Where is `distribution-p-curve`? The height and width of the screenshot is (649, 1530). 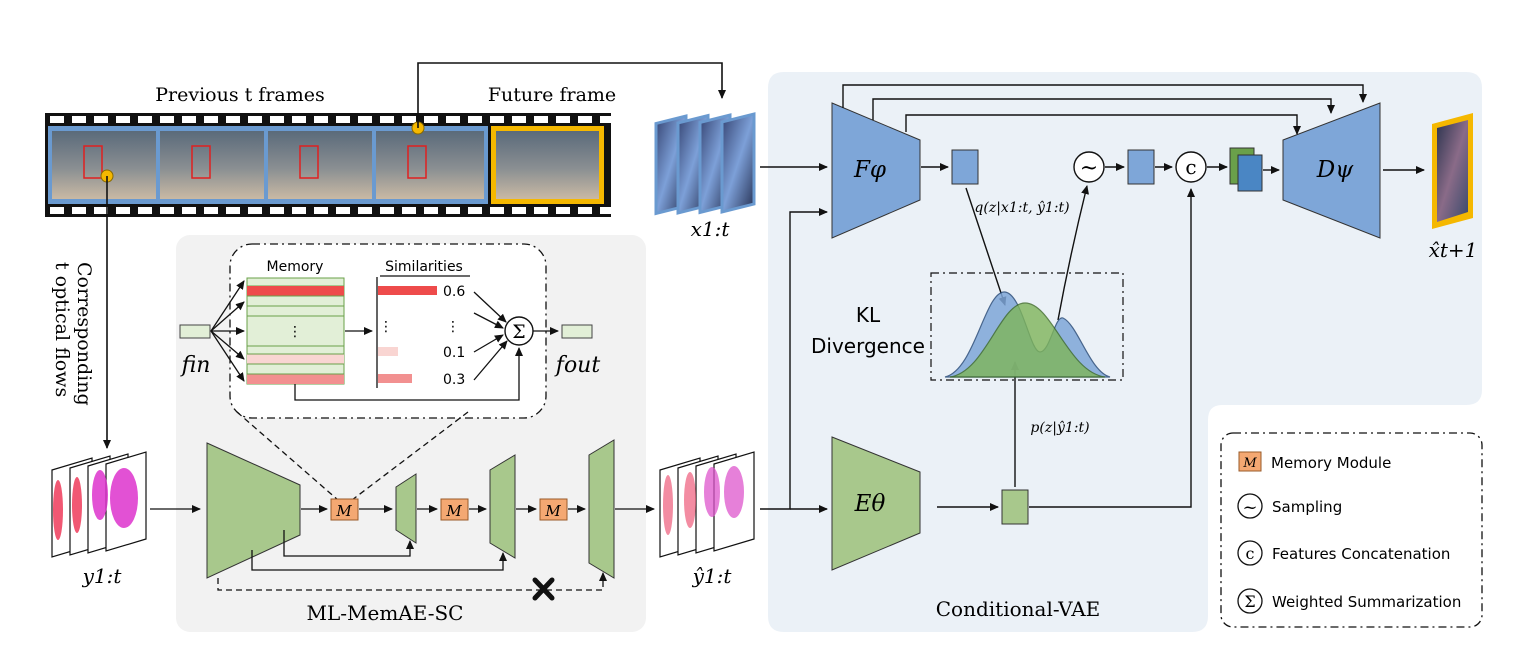
distribution-p-curve is located at coordinates (1027, 340).